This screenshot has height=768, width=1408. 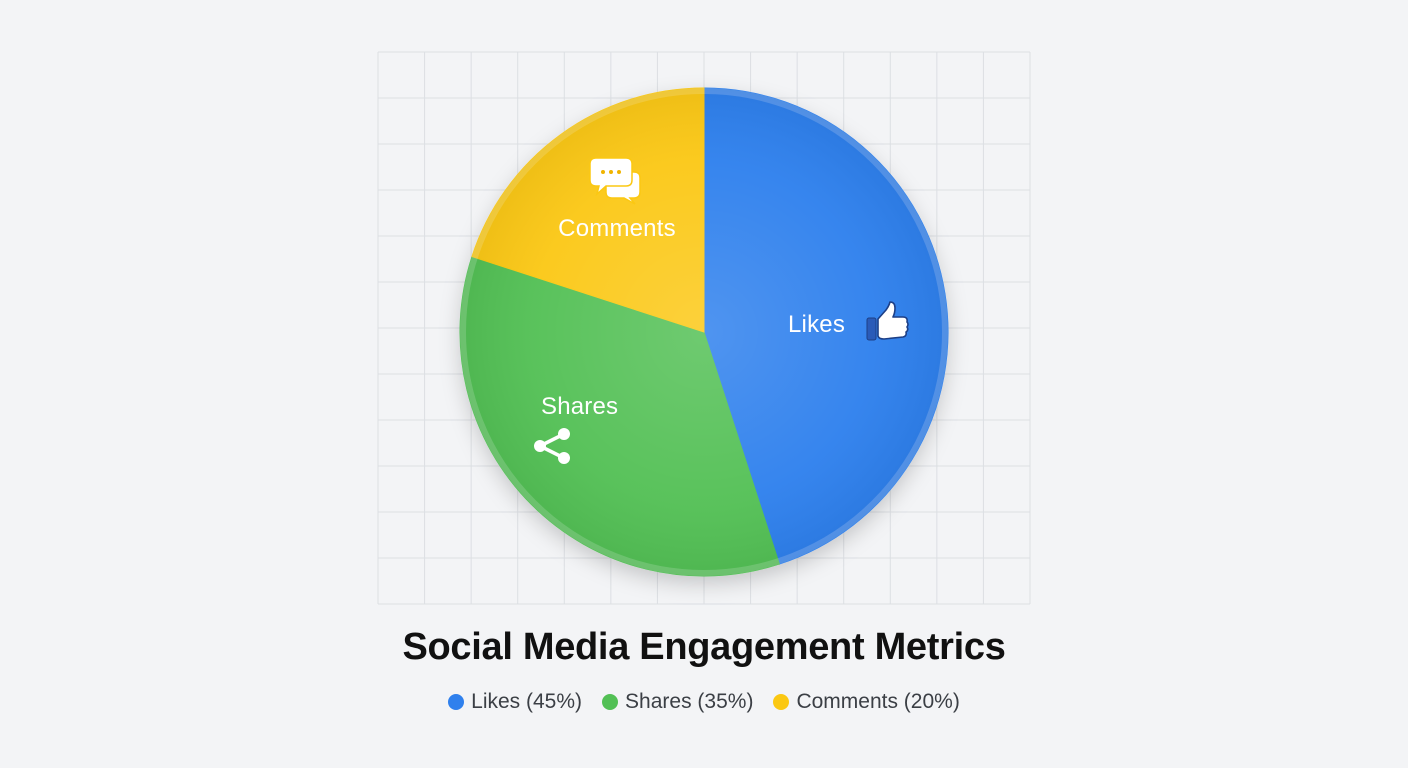 What do you see at coordinates (887, 321) in the screenshot?
I see `thumbs-up-icon` at bounding box center [887, 321].